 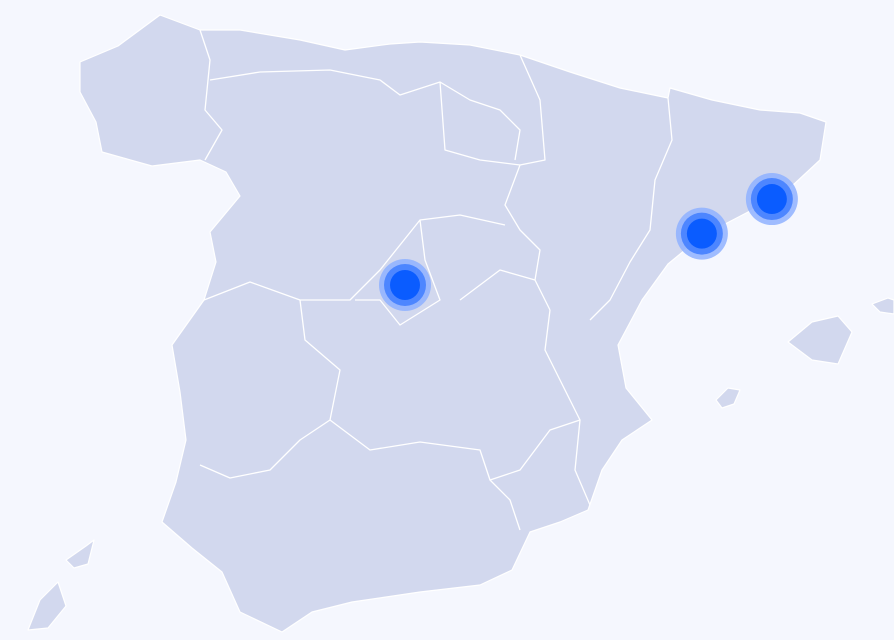 I want to click on canary-east, so click(x=80, y=554).